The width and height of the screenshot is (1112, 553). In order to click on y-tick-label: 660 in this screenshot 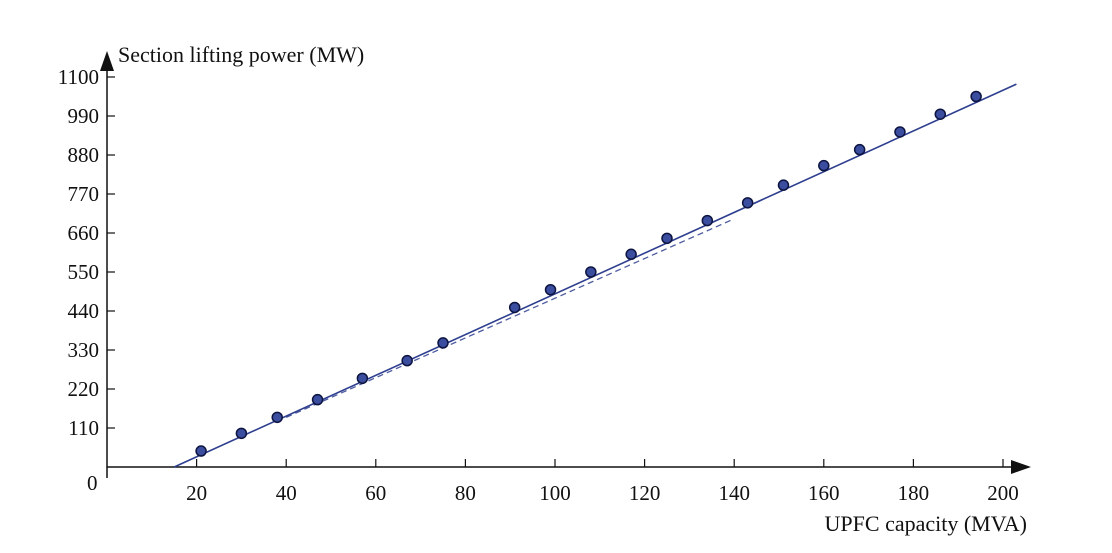, I will do `click(84, 233)`.